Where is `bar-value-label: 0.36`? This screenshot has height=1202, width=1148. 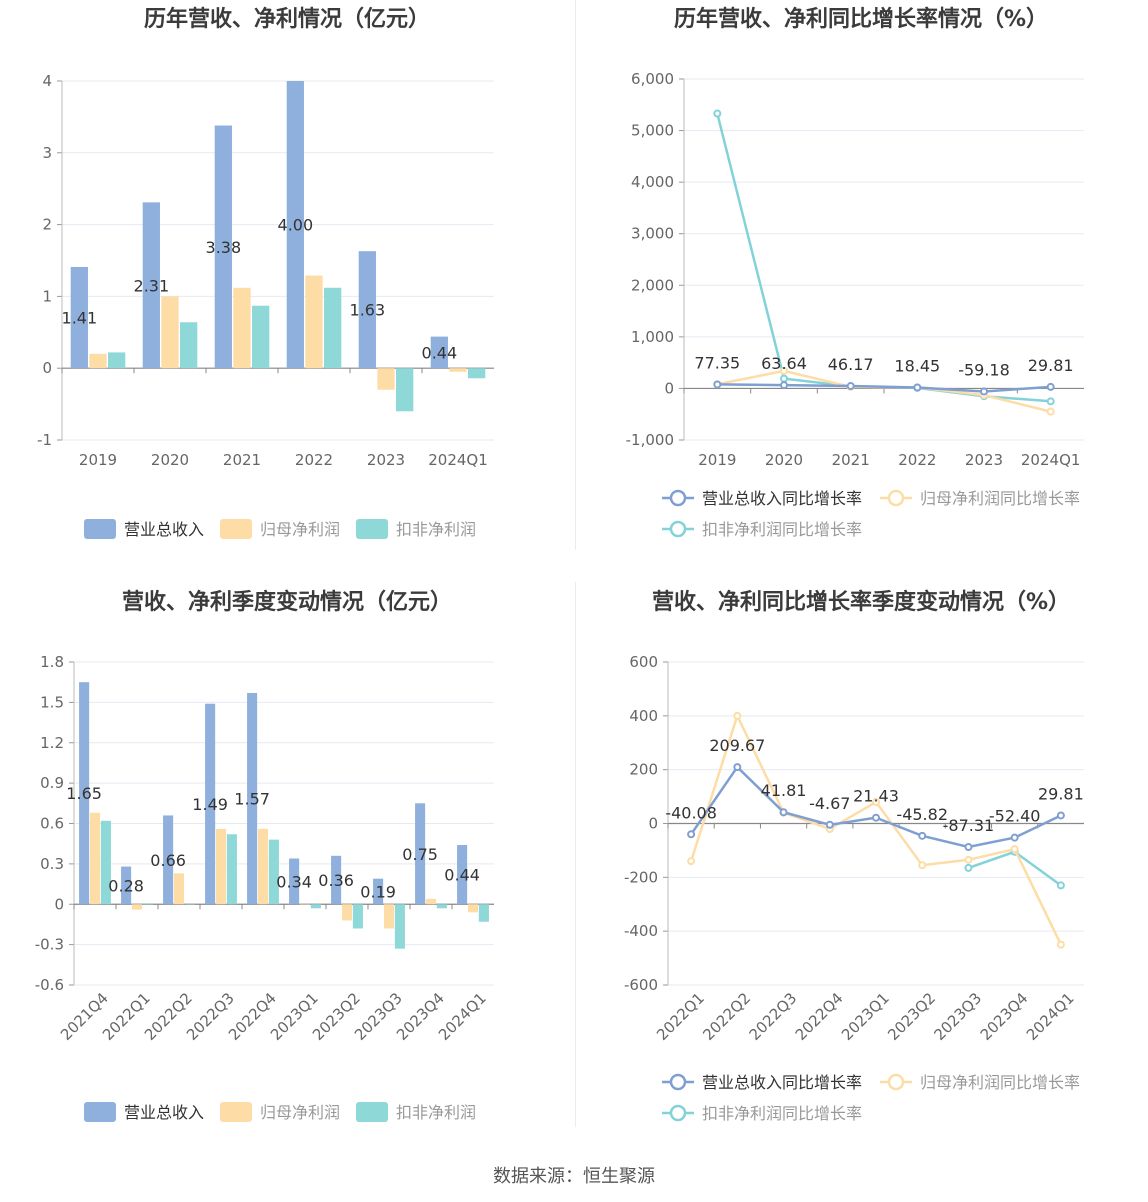
bar-value-label: 0.36 is located at coordinates (336, 880).